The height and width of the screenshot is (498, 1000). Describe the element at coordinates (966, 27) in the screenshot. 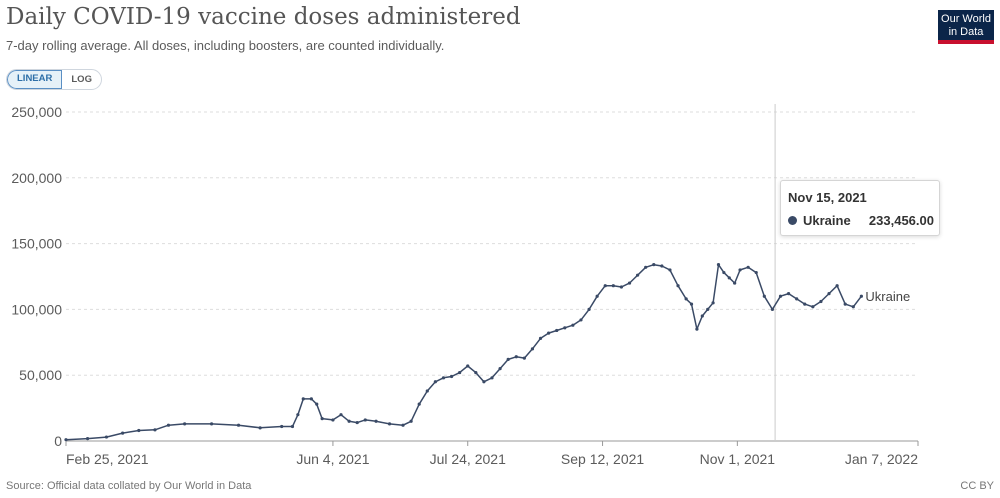

I see `owid-logo: Our World in Data` at that location.